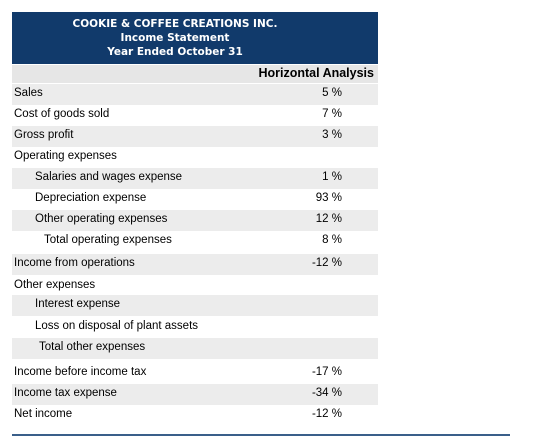 The image size is (538, 445). I want to click on row-label: Other operating expenses, so click(101, 219).